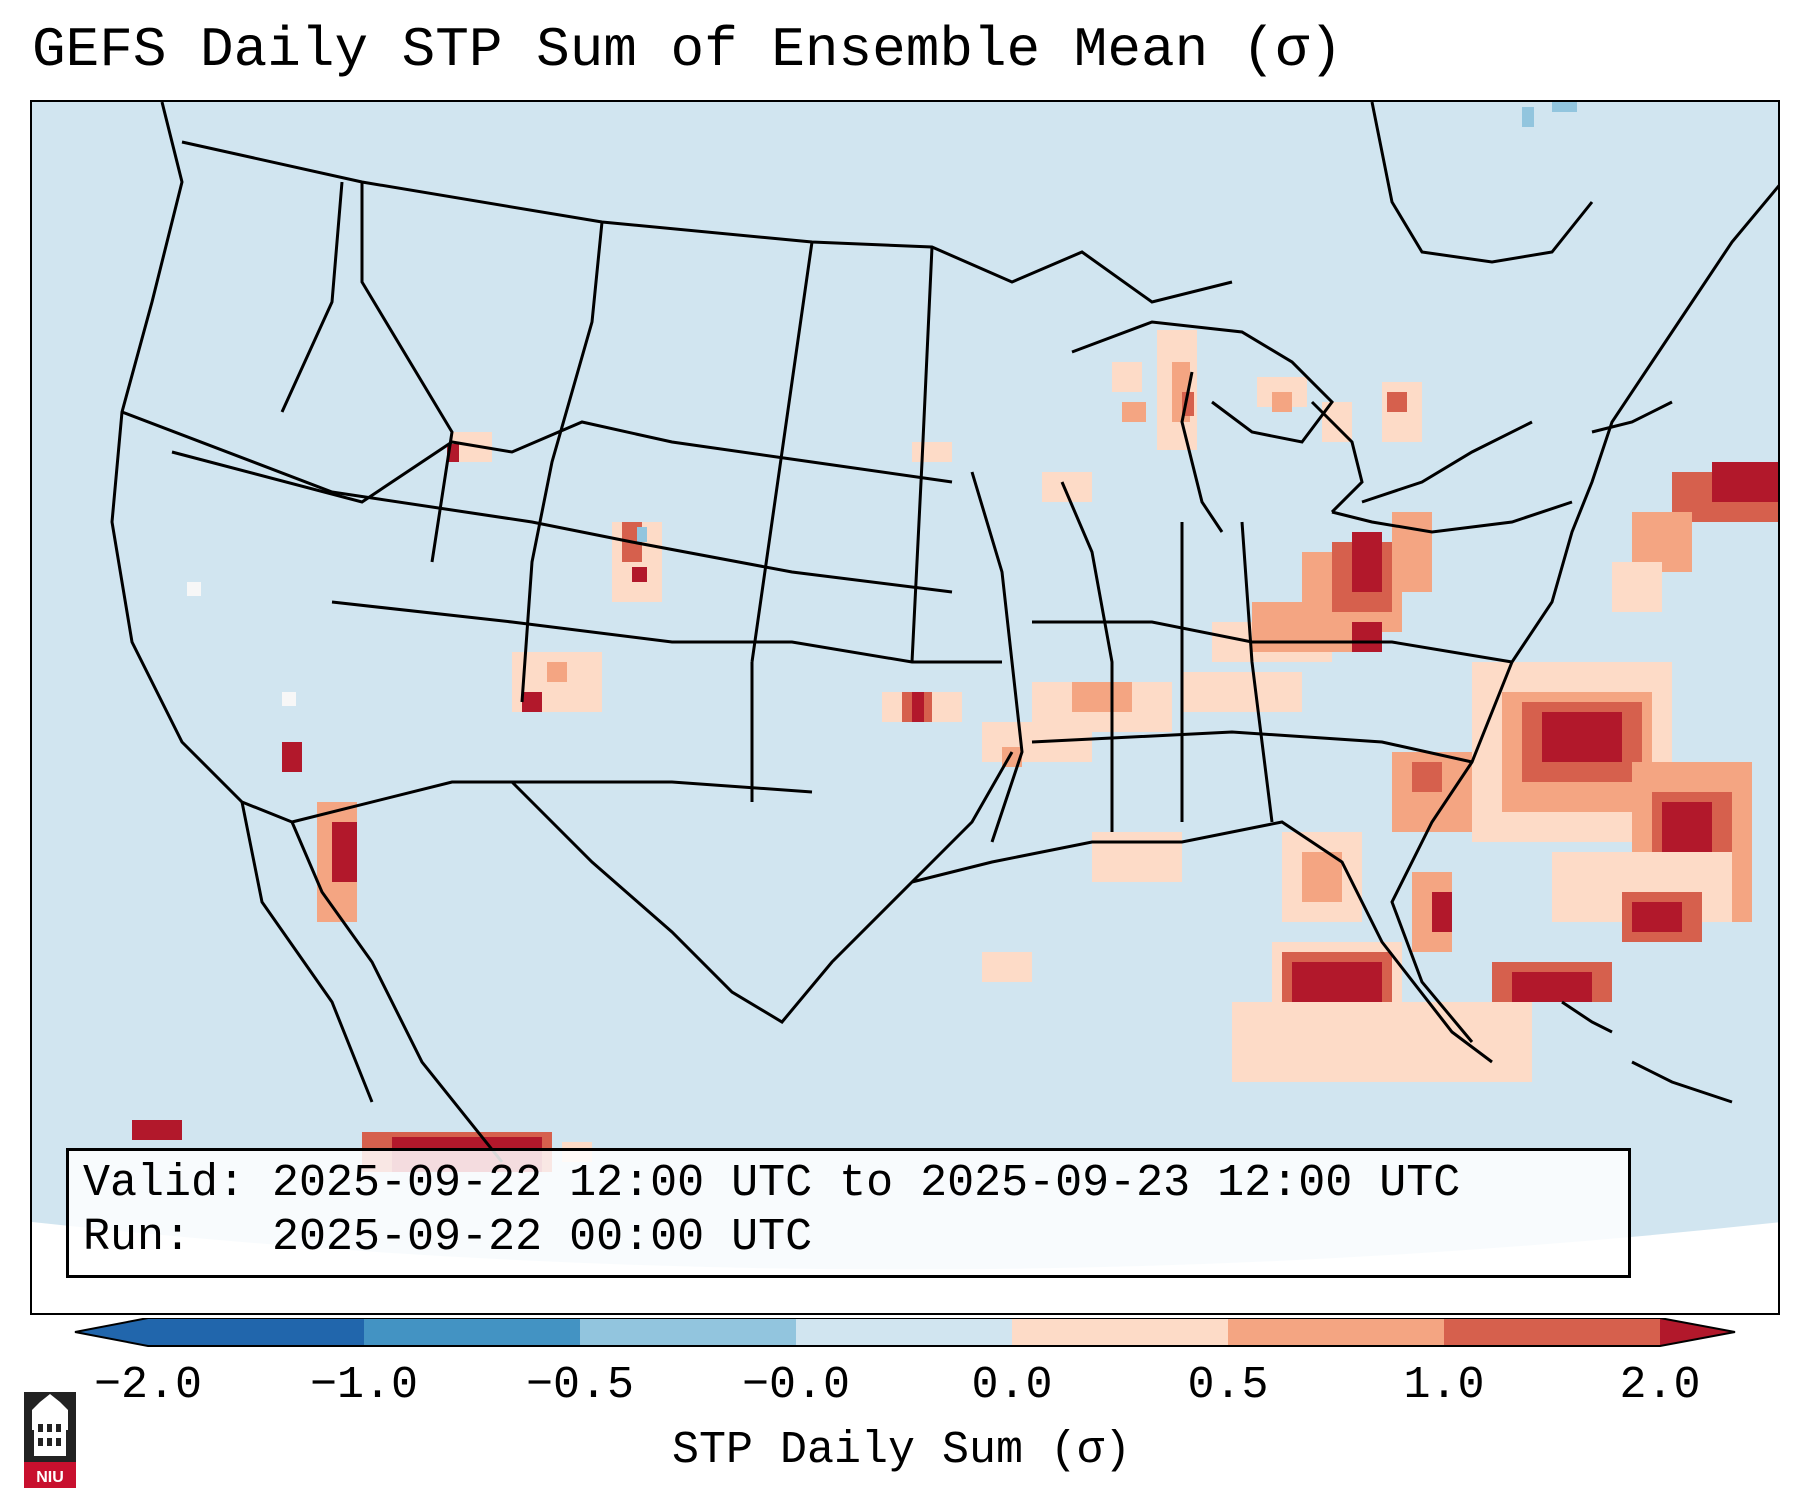  I want to click on niu-logo: NIU, so click(50, 1440).